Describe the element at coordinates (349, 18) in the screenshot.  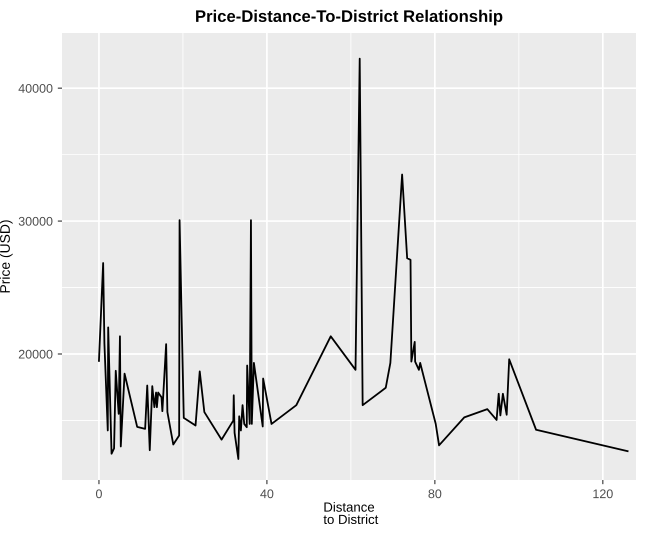
I see `chart-title: Price-Distance-To-District Relationship` at that location.